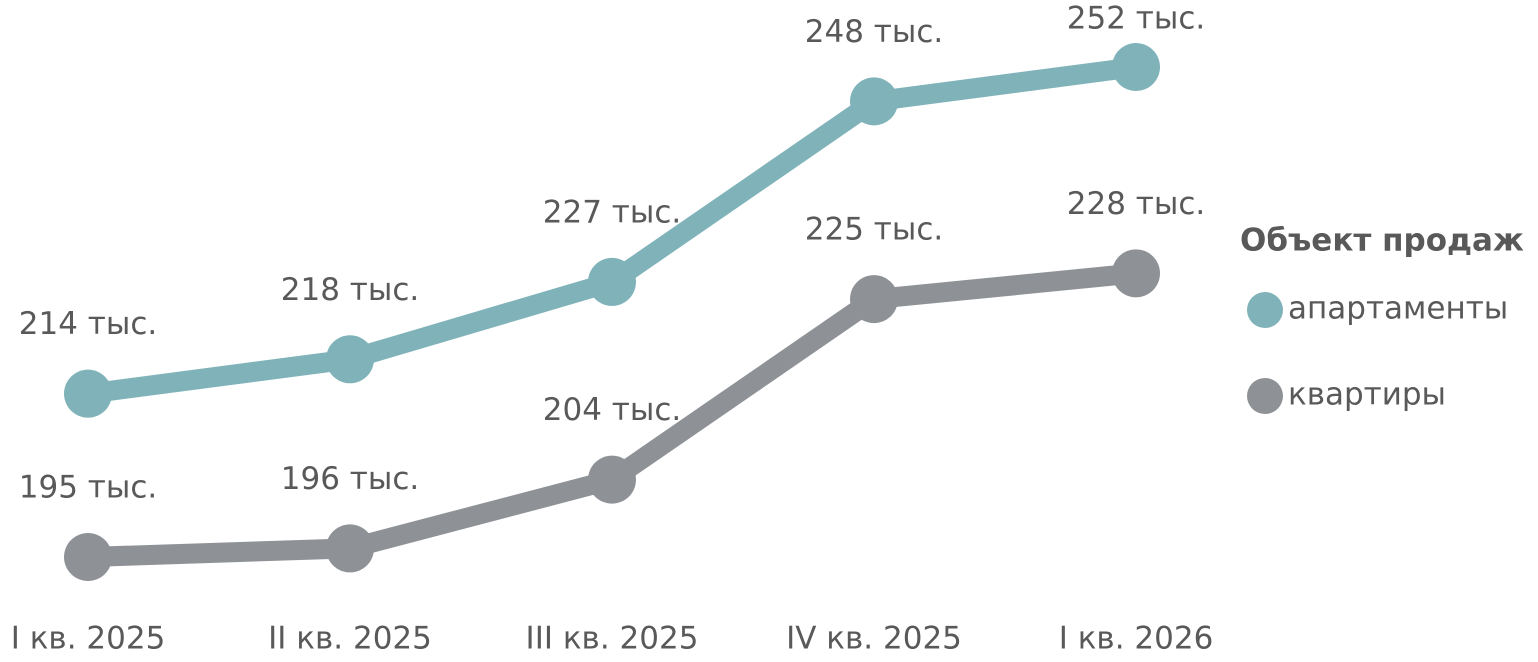 Image resolution: width=1538 pixels, height=662 pixels. Describe the element at coordinates (874, 230) in the screenshot. I see `data-label: 225 тыс.` at that location.